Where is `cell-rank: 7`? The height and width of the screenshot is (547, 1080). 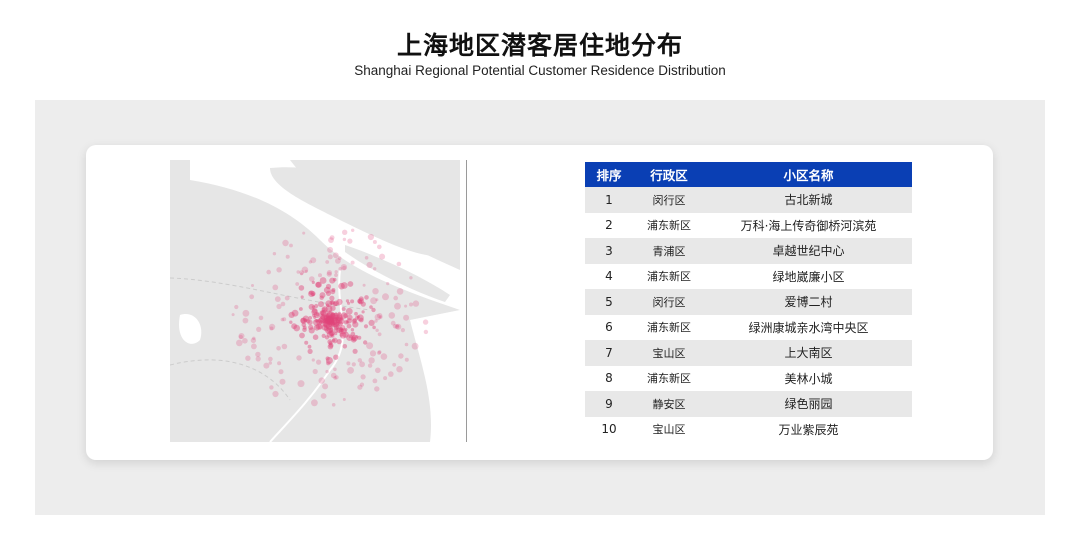 cell-rank: 7 is located at coordinates (609, 353).